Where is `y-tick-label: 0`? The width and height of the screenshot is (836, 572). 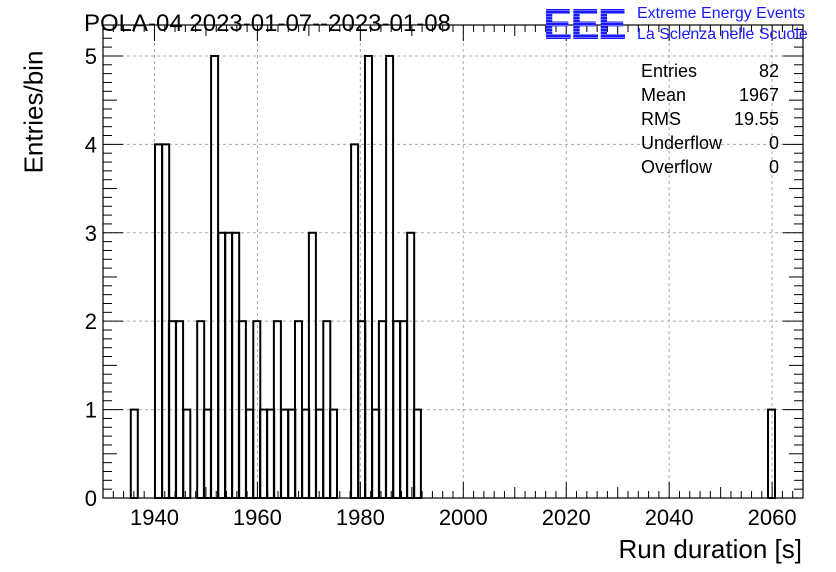
y-tick-label: 0 is located at coordinates (91, 498).